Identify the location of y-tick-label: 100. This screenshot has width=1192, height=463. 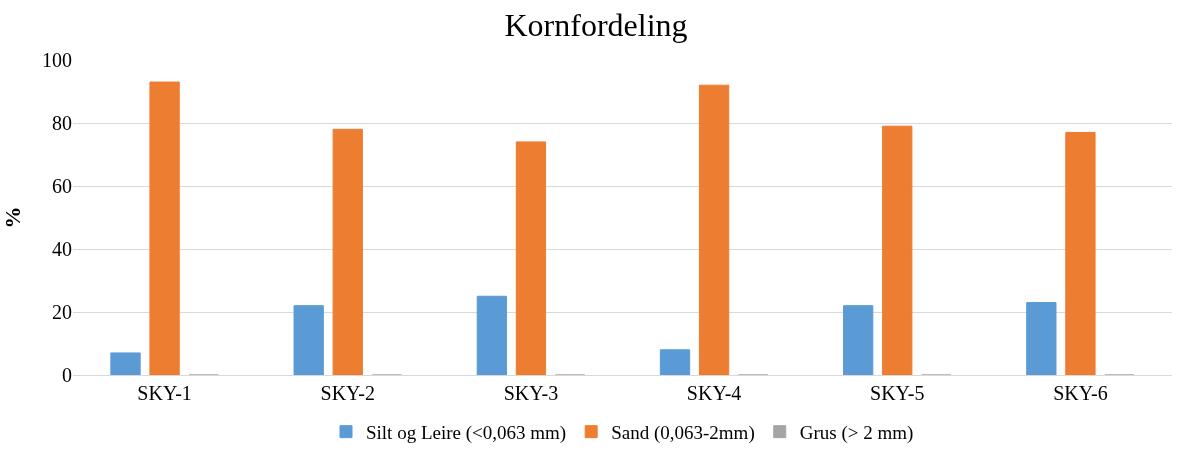
(57, 60).